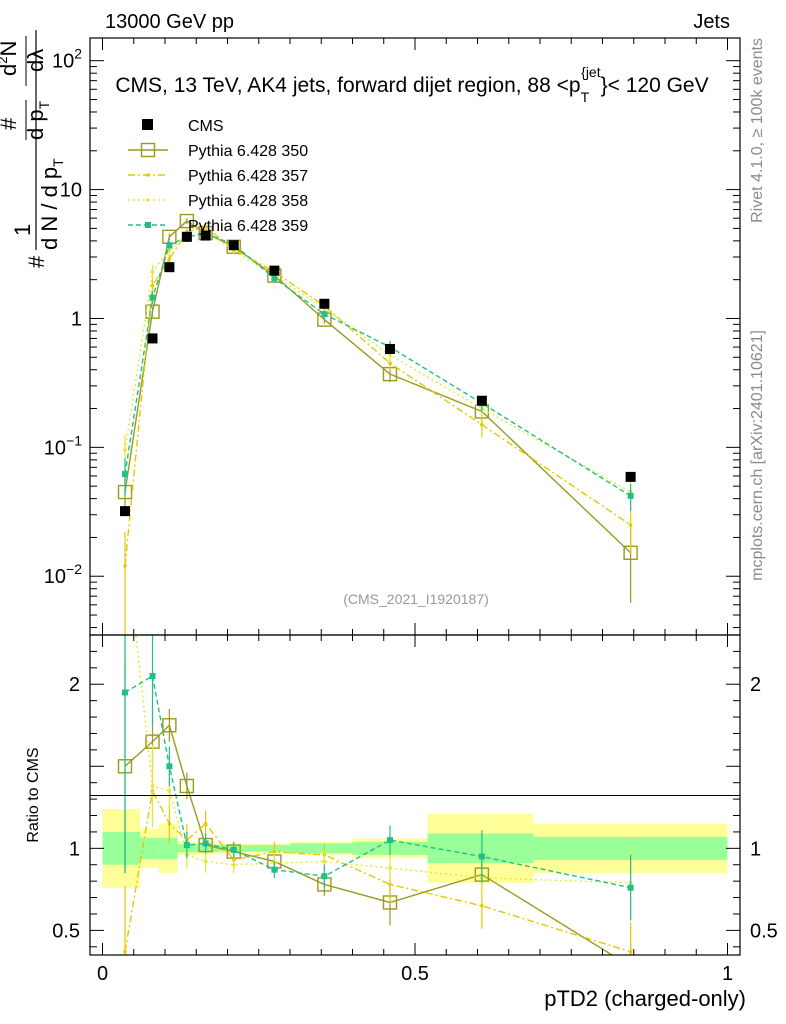  Describe the element at coordinates (74, 569) in the screenshot. I see `y-tick-exp: −2` at that location.